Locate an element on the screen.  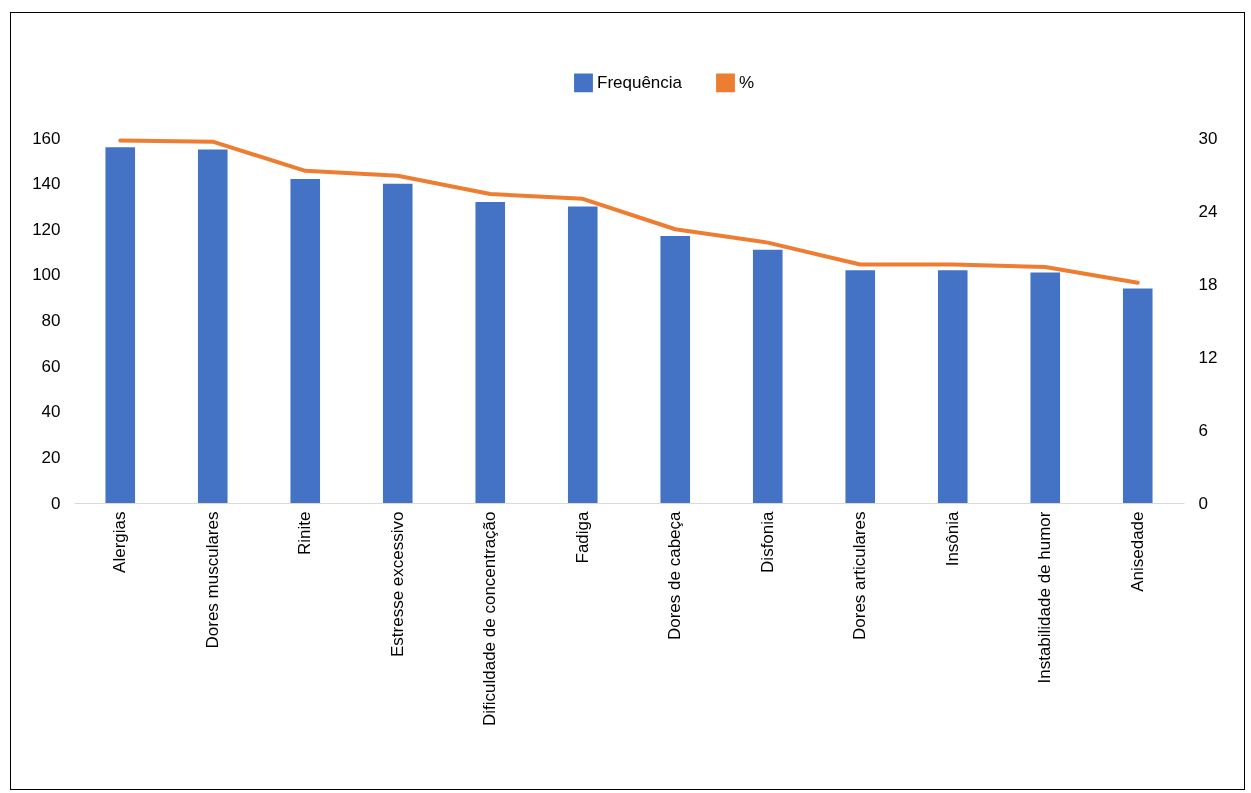
y-tick-label: 0 is located at coordinates (56, 503).